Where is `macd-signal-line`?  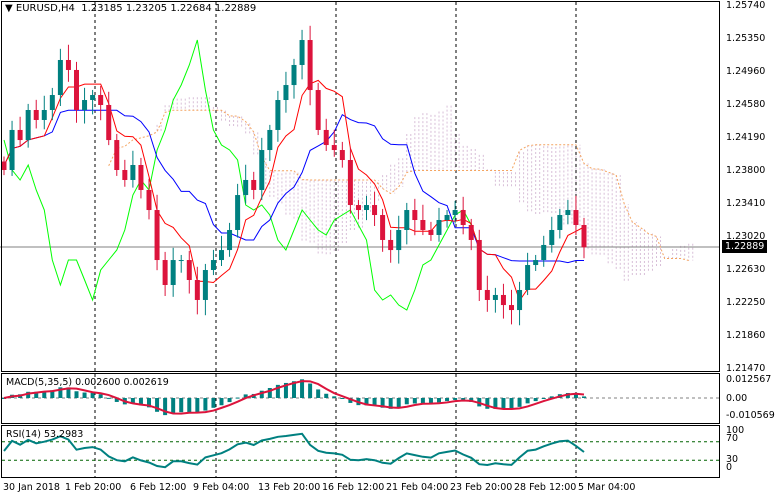 macd-signal-line is located at coordinates (294, 397).